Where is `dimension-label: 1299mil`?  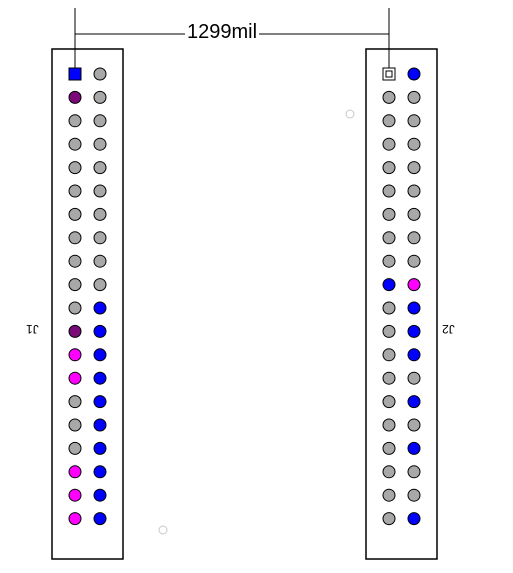 dimension-label: 1299mil is located at coordinates (222, 32).